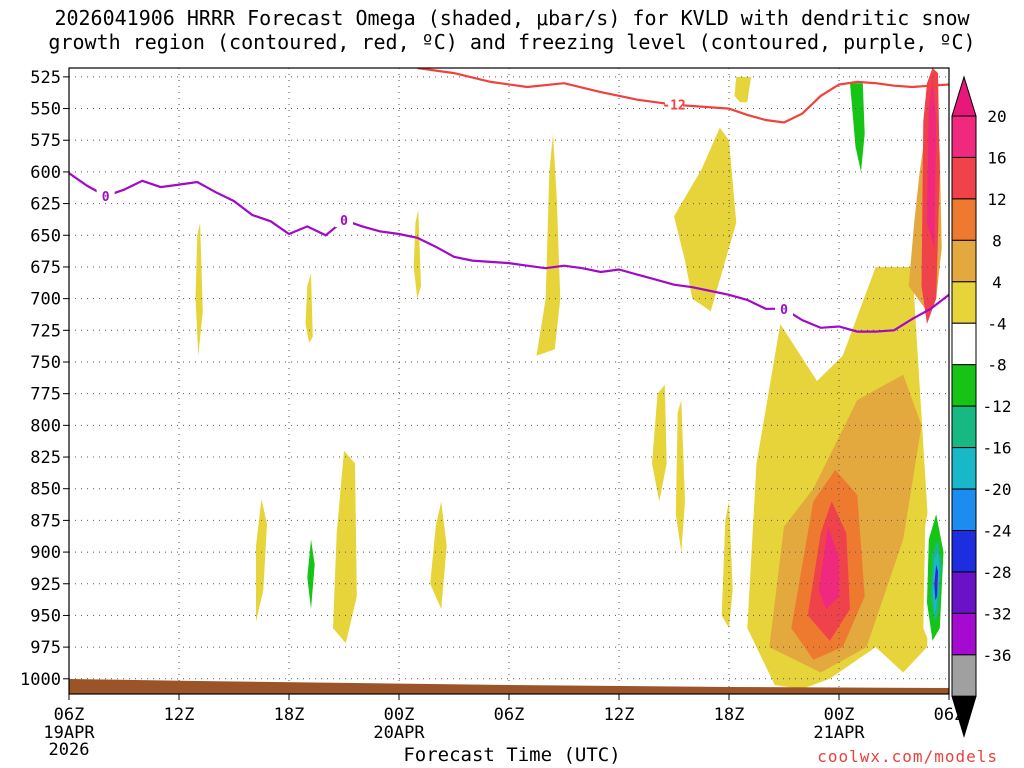 Image resolution: width=1024 pixels, height=768 pixels. What do you see at coordinates (839, 733) in the screenshot?
I see `x-tick-date-7: 21APR` at bounding box center [839, 733].